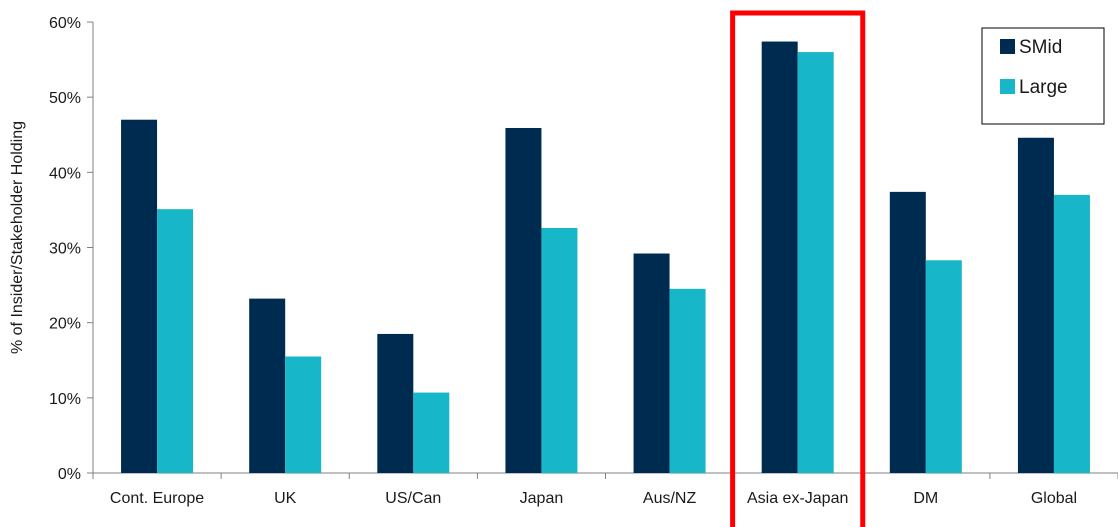 The height and width of the screenshot is (527, 1118). What do you see at coordinates (69, 474) in the screenshot?
I see `y-tick-label: 0%` at bounding box center [69, 474].